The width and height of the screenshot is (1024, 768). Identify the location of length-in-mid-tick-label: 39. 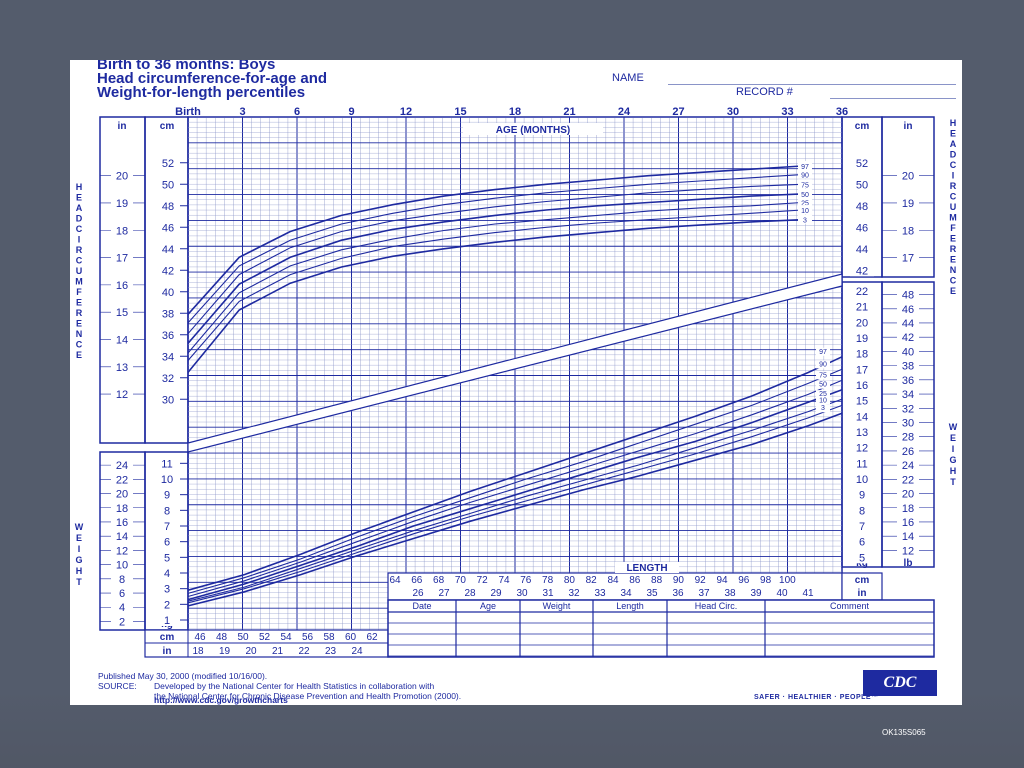
(756, 593).